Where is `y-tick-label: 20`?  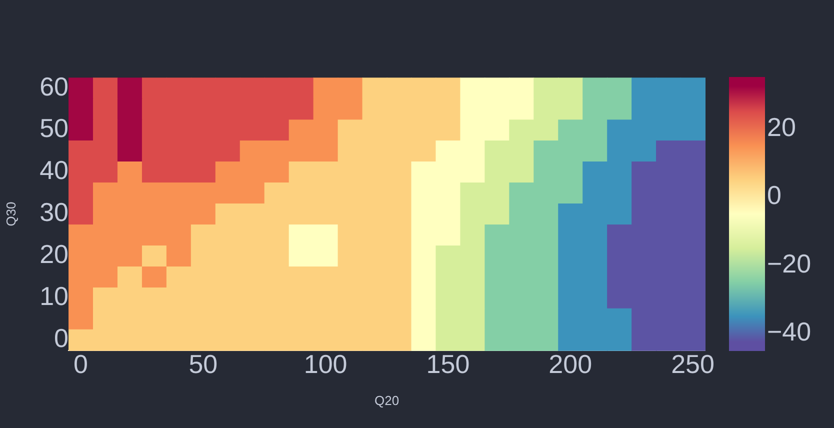 y-tick-label: 20 is located at coordinates (54, 254).